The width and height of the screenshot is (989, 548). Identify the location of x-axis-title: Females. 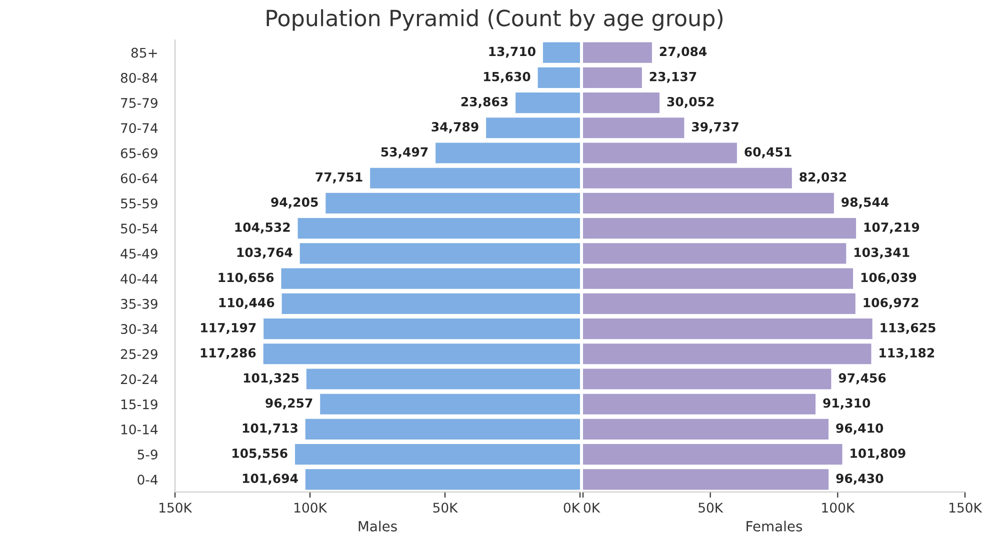
(774, 526).